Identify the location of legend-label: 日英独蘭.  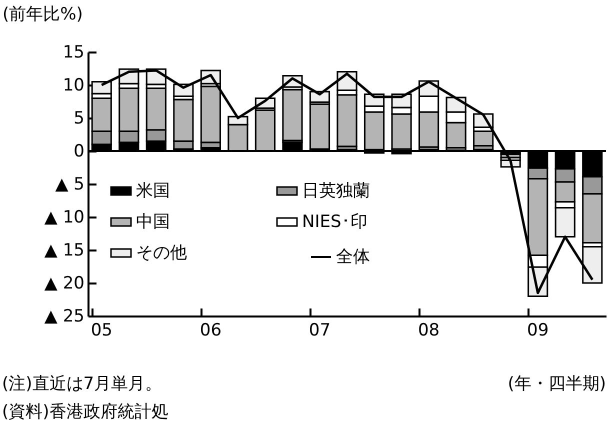
(336, 191).